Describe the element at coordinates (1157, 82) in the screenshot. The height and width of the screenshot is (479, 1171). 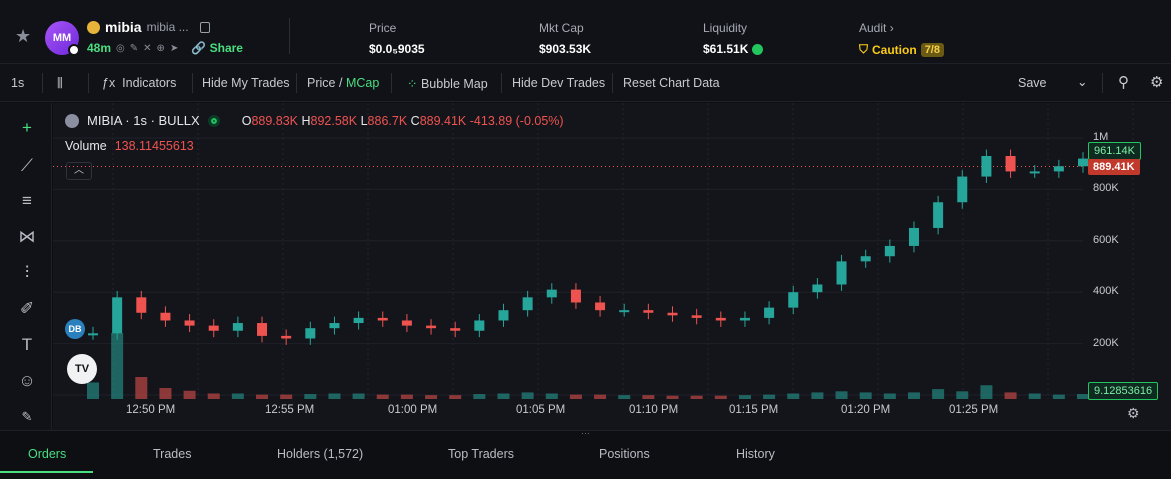
I see `gear-icon: ⚙` at that location.